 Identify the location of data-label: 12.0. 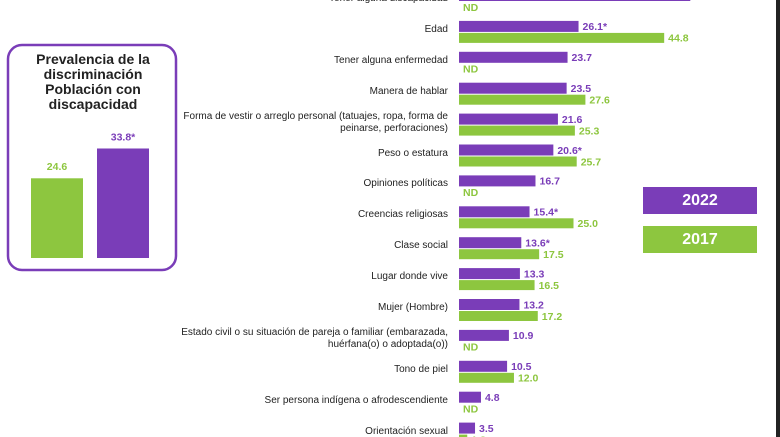
(528, 379).